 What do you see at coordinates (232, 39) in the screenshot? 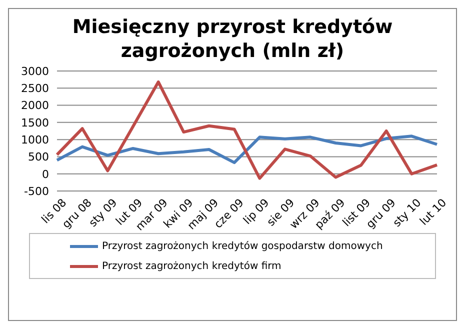
I see `chart-title: Miesięczny przyrost kredytów zagrożonych (mln zł)` at bounding box center [232, 39].